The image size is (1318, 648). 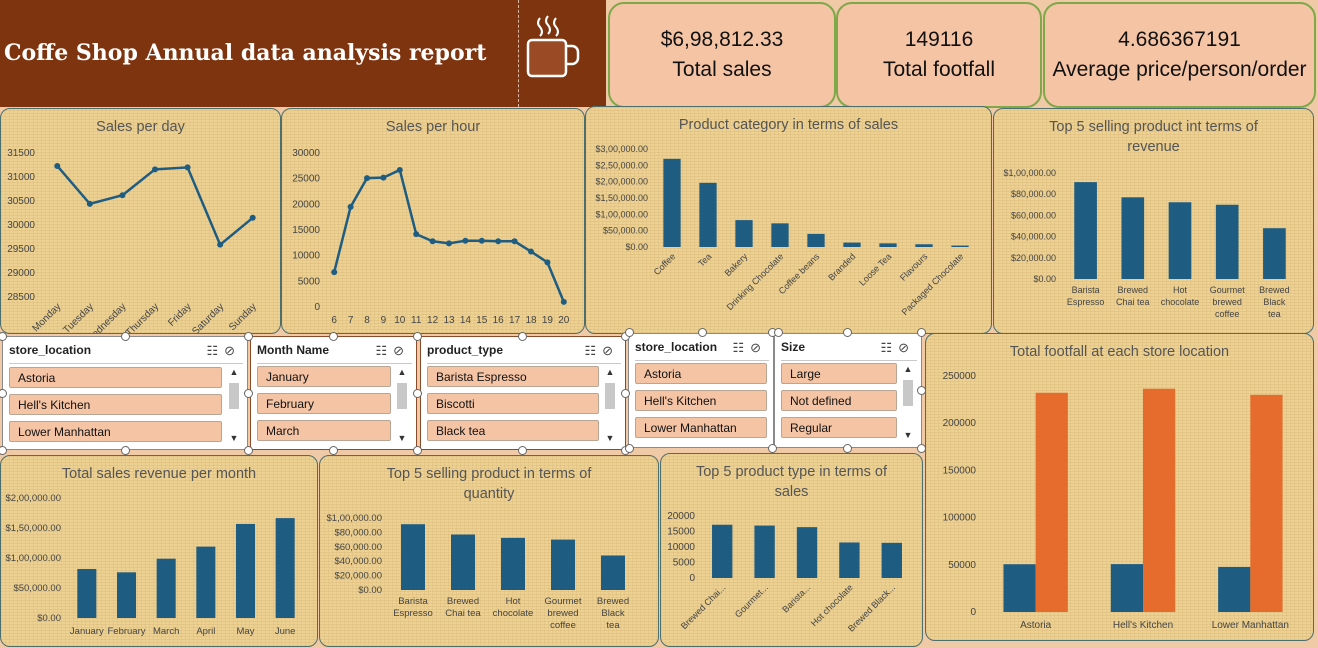 I want to click on x-tick-label: February, so click(x=126, y=631).